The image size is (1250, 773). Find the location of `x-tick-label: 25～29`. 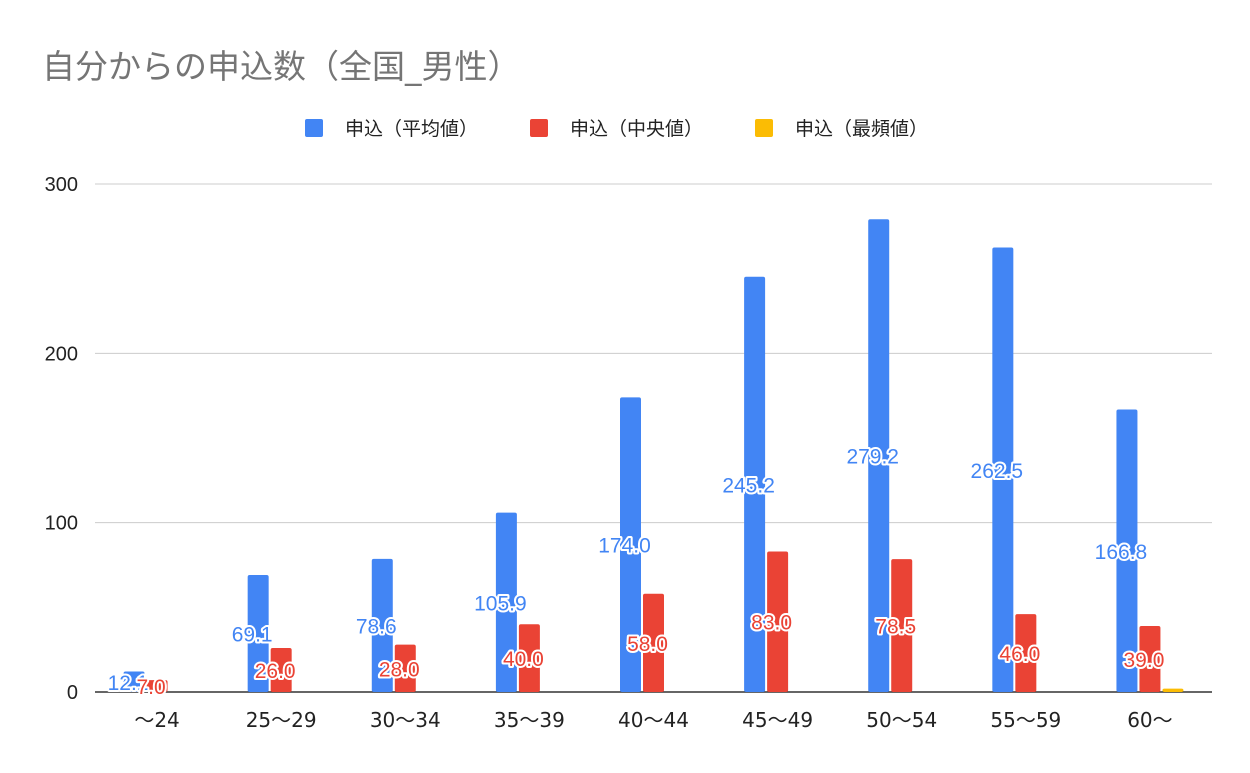

x-tick-label: 25～29 is located at coordinates (281, 720).